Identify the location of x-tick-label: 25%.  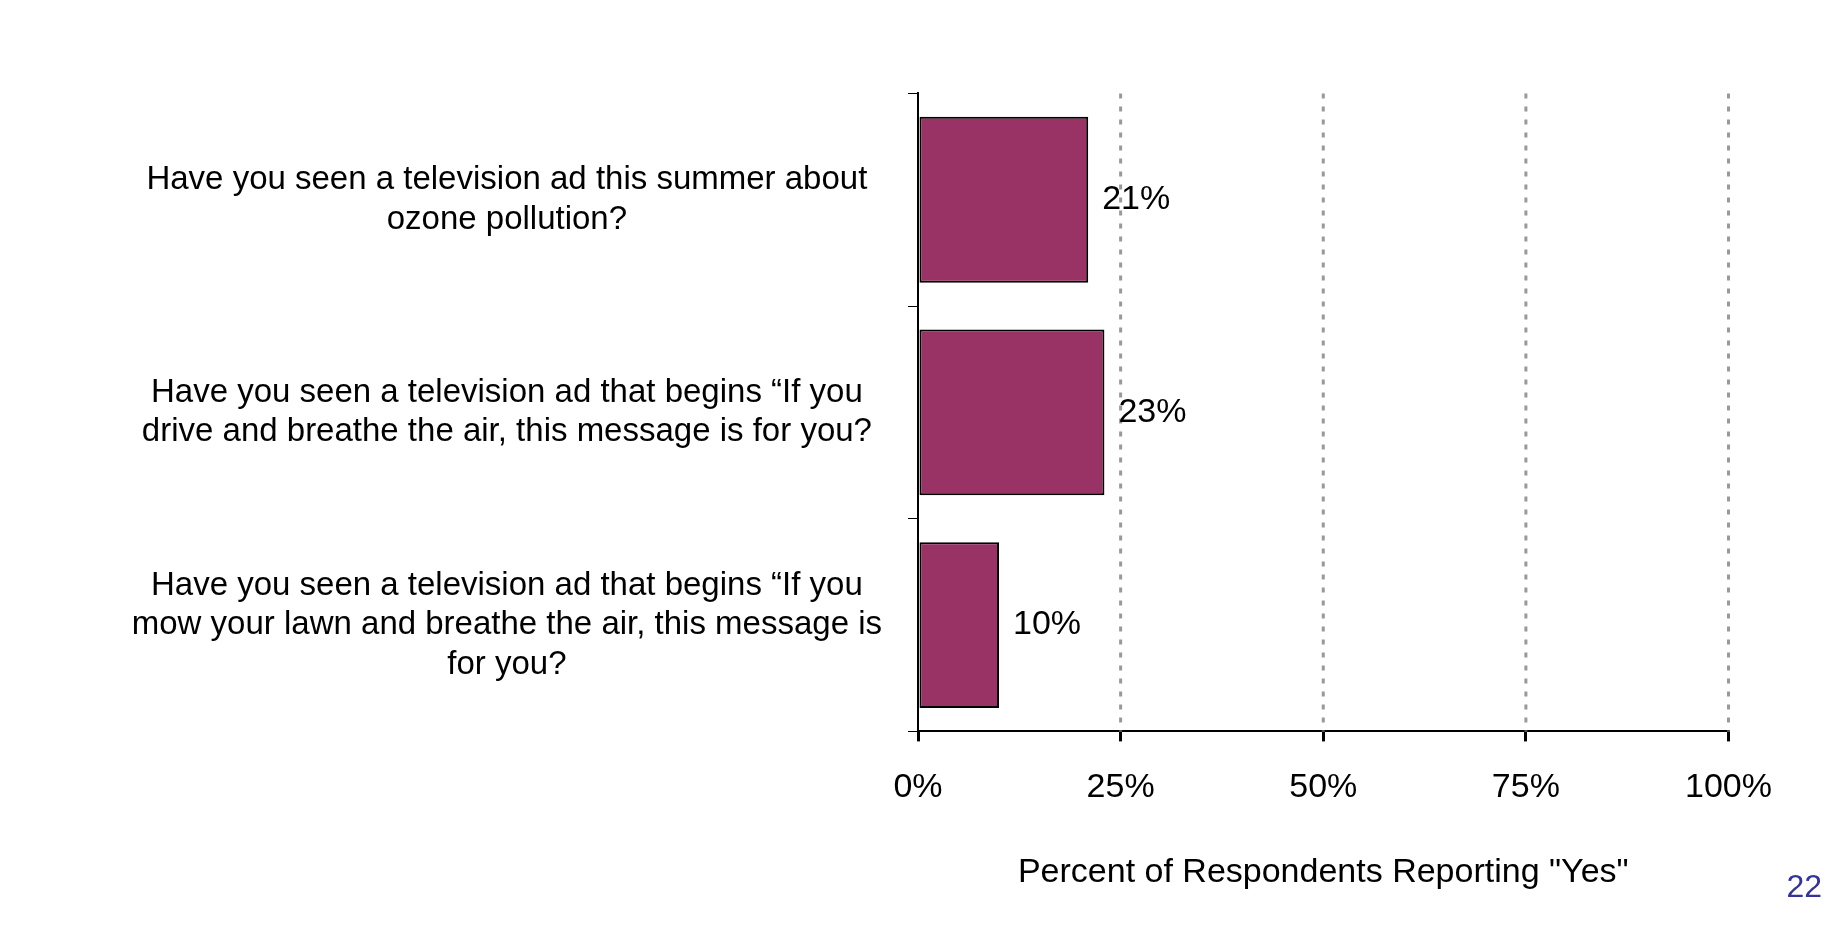
(1120, 785).